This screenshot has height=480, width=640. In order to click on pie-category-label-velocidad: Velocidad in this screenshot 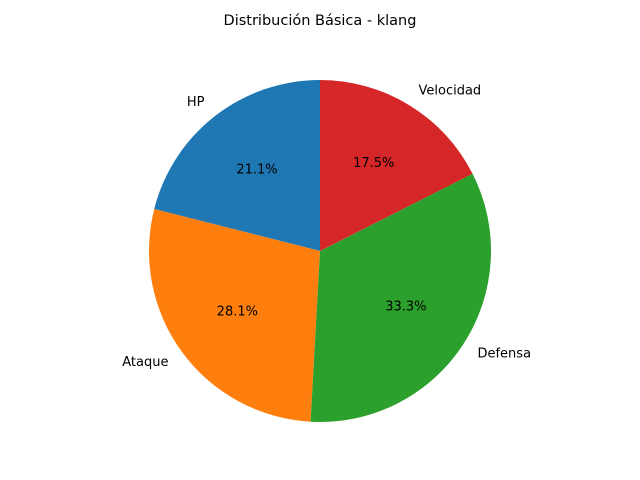, I will do `click(450, 90)`.